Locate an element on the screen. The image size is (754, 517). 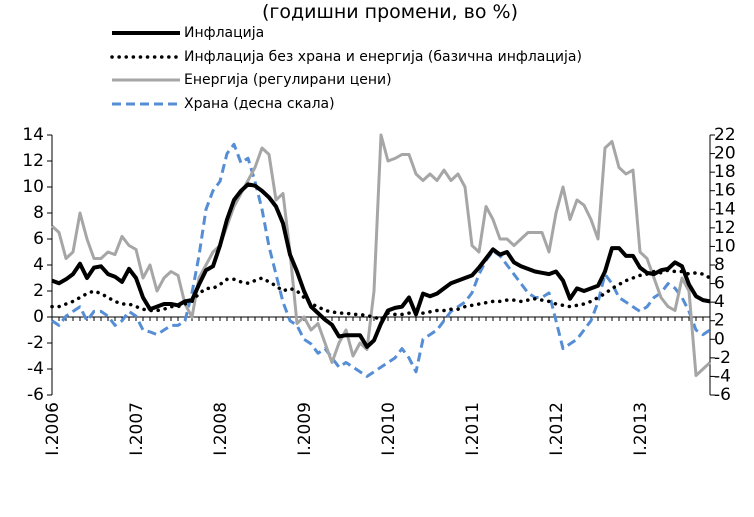
y-tick-label: -6 is located at coordinates (35, 395).